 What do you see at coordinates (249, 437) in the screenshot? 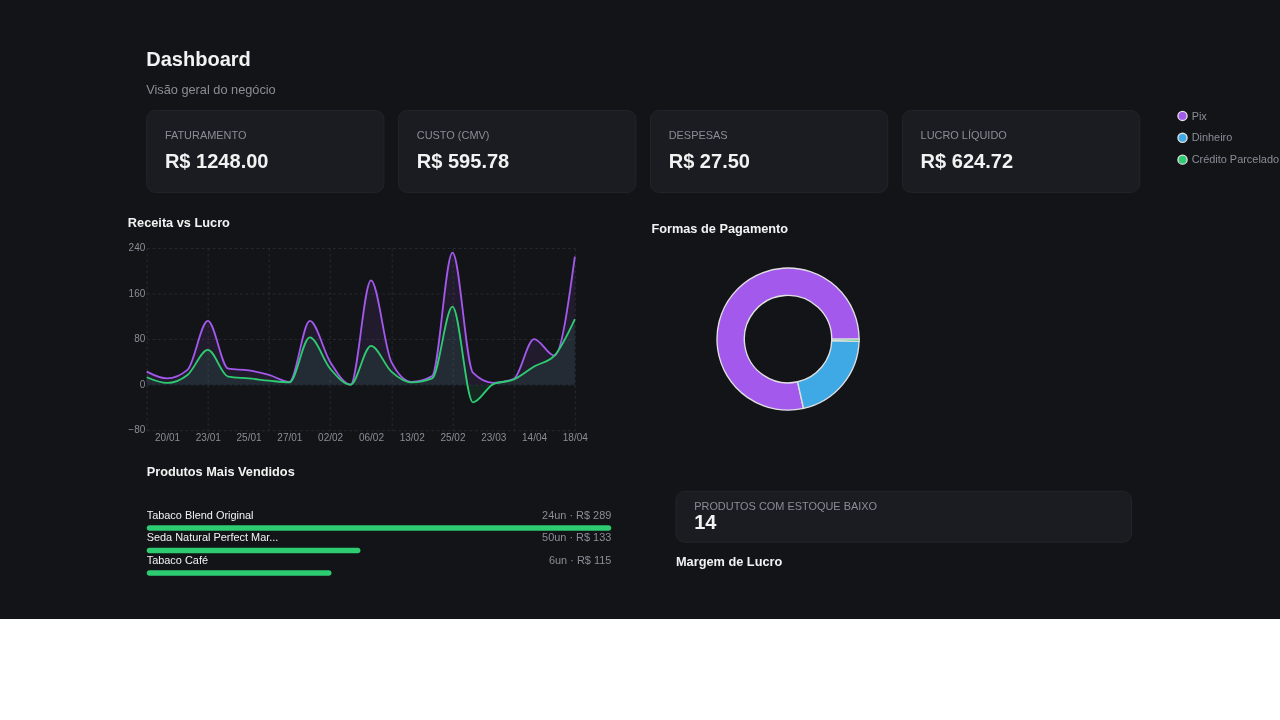
I see `x-tick-label: 25/01` at bounding box center [249, 437].